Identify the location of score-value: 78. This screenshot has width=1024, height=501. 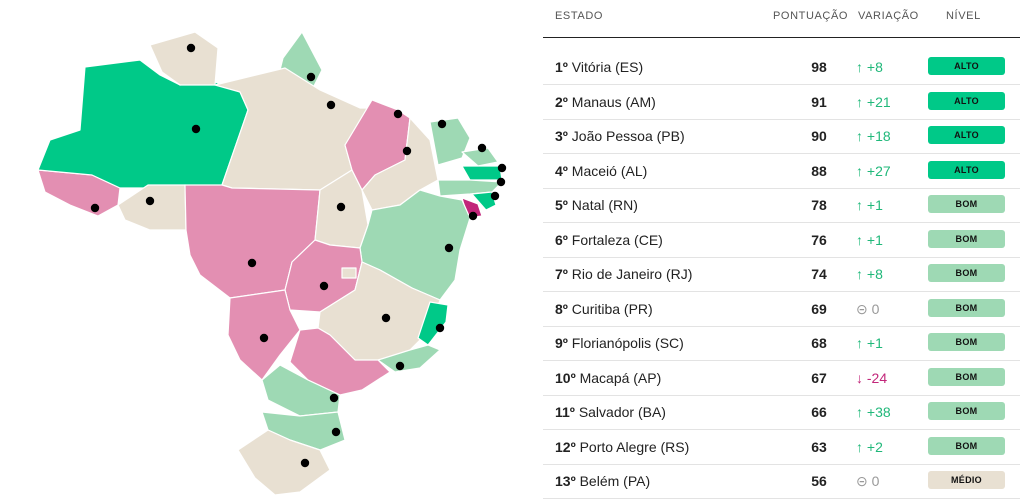
(819, 205).